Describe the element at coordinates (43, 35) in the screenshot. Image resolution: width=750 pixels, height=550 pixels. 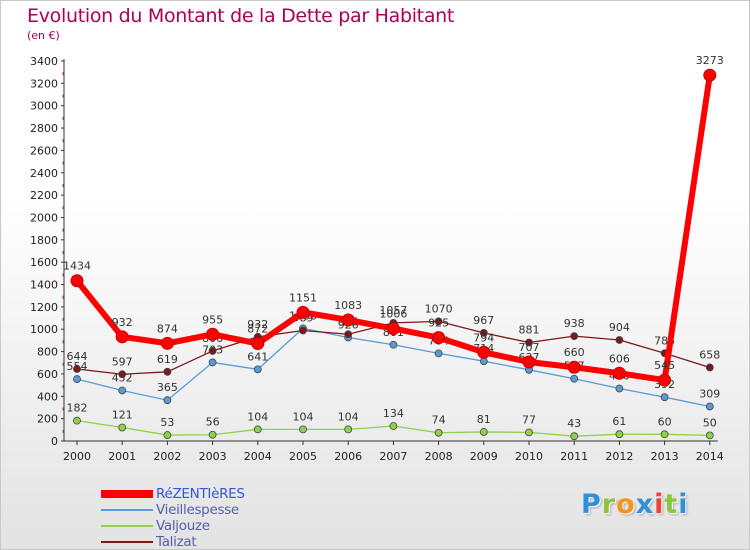
I see `chart-subtitle: (en €)` at that location.